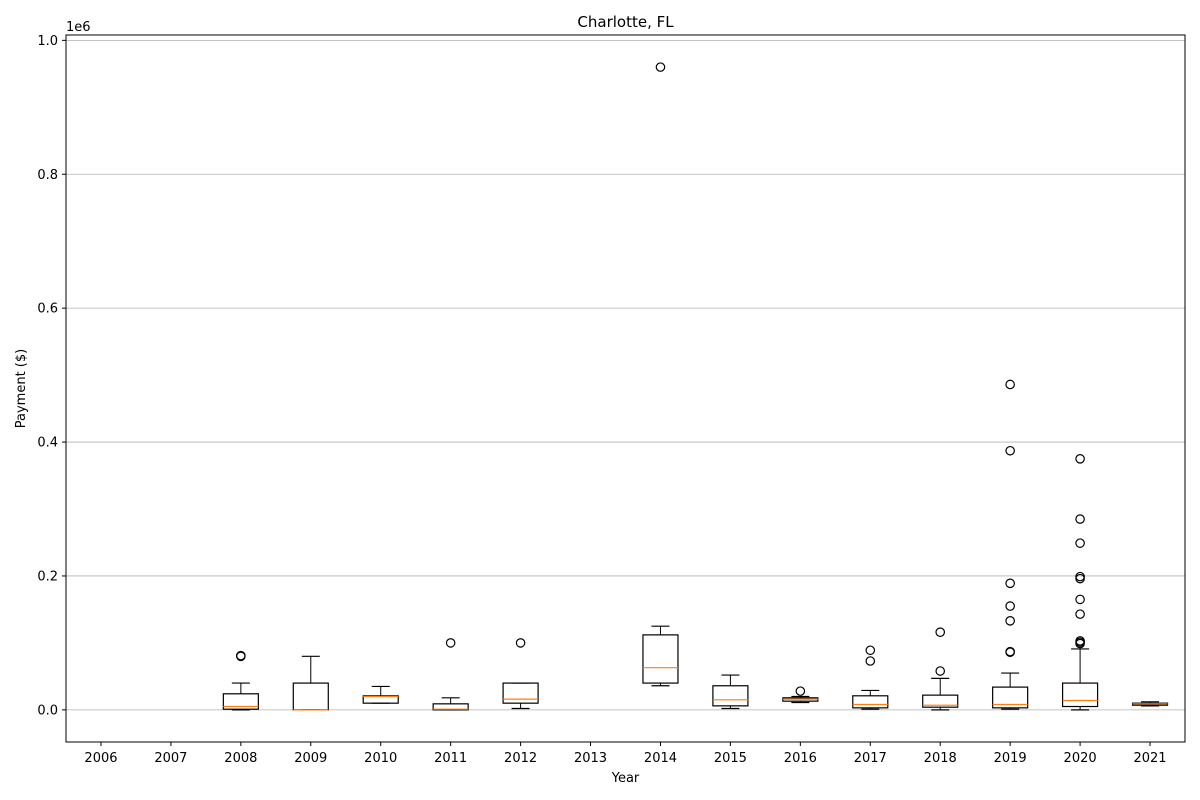  I want to click on x-tick-label: 2021, so click(1149, 758).